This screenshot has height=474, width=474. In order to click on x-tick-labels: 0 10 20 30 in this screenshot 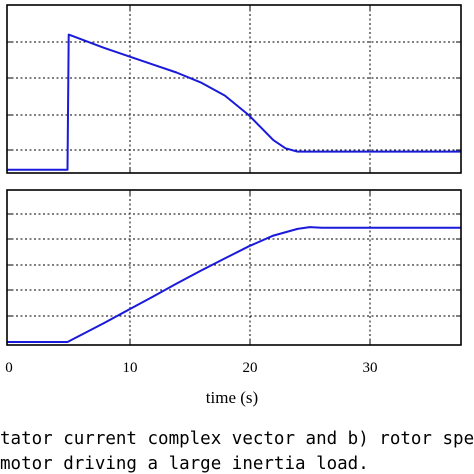, I will do `click(191, 368)`.